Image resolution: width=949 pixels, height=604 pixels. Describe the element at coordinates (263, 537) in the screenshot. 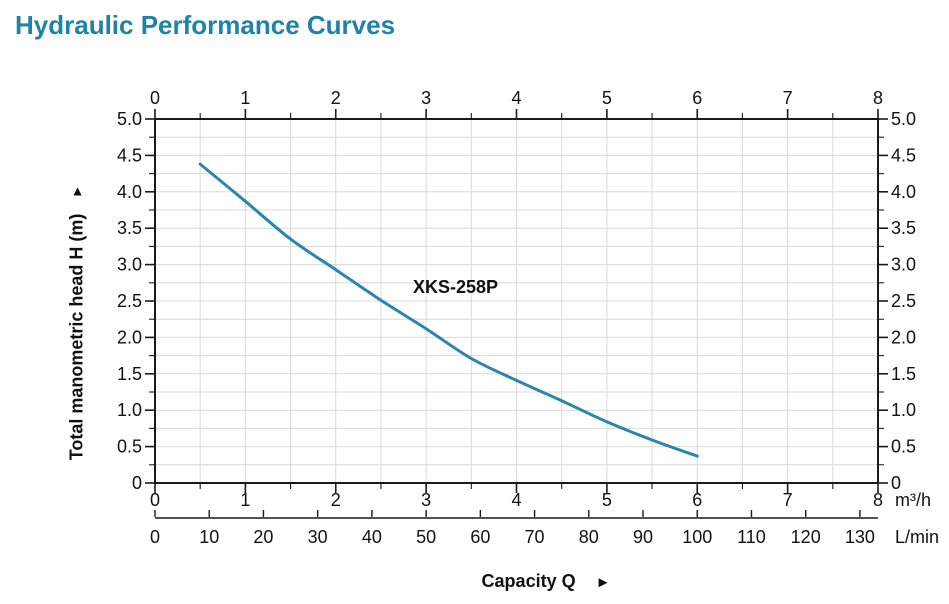

I see `svg-text: 20` at that location.